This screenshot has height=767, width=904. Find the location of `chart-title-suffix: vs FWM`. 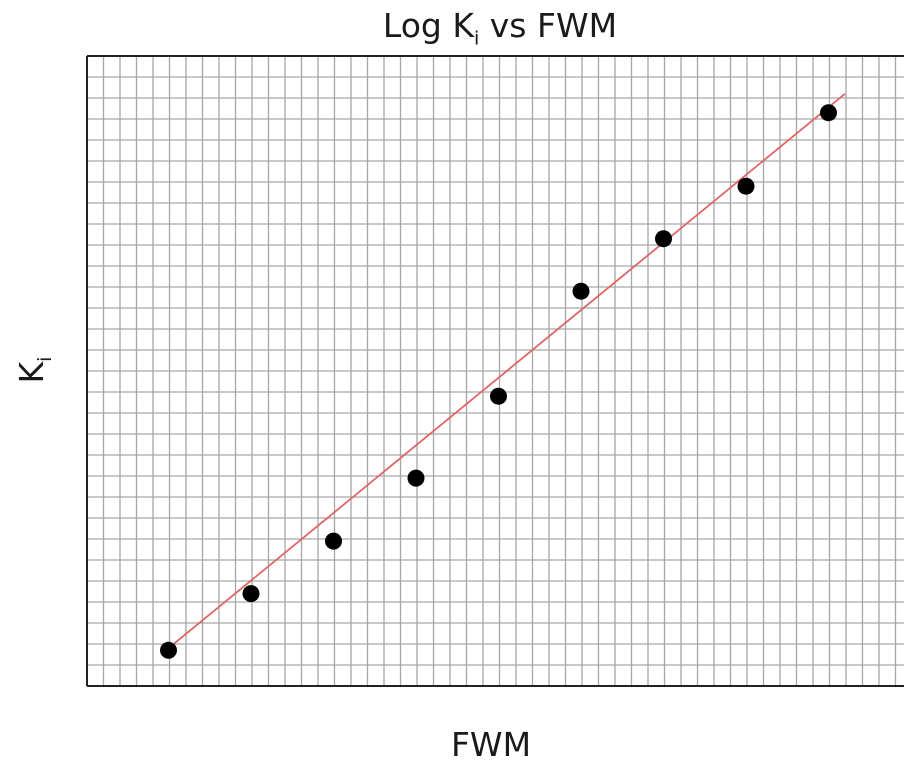

chart-title-suffix: vs FWM is located at coordinates (548, 25).